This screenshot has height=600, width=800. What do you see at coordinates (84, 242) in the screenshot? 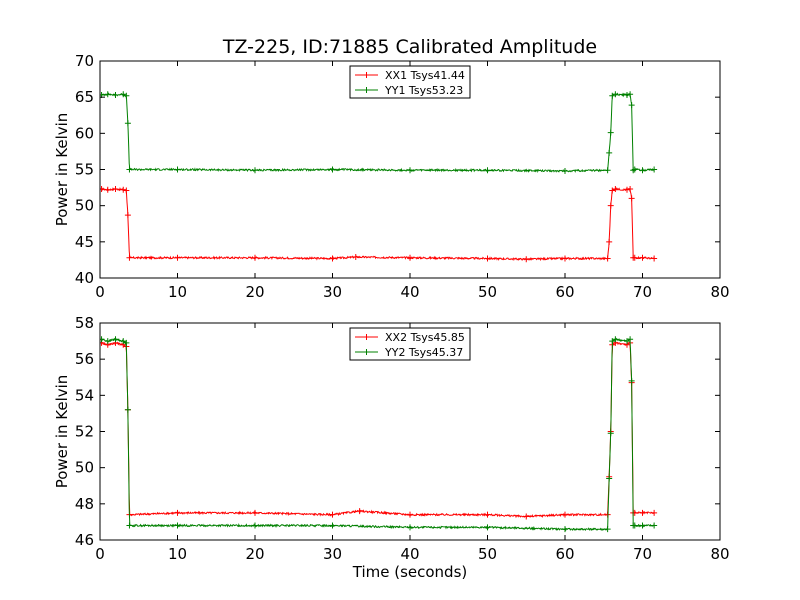
I see `y-tick-label: 45` at bounding box center [84, 242].